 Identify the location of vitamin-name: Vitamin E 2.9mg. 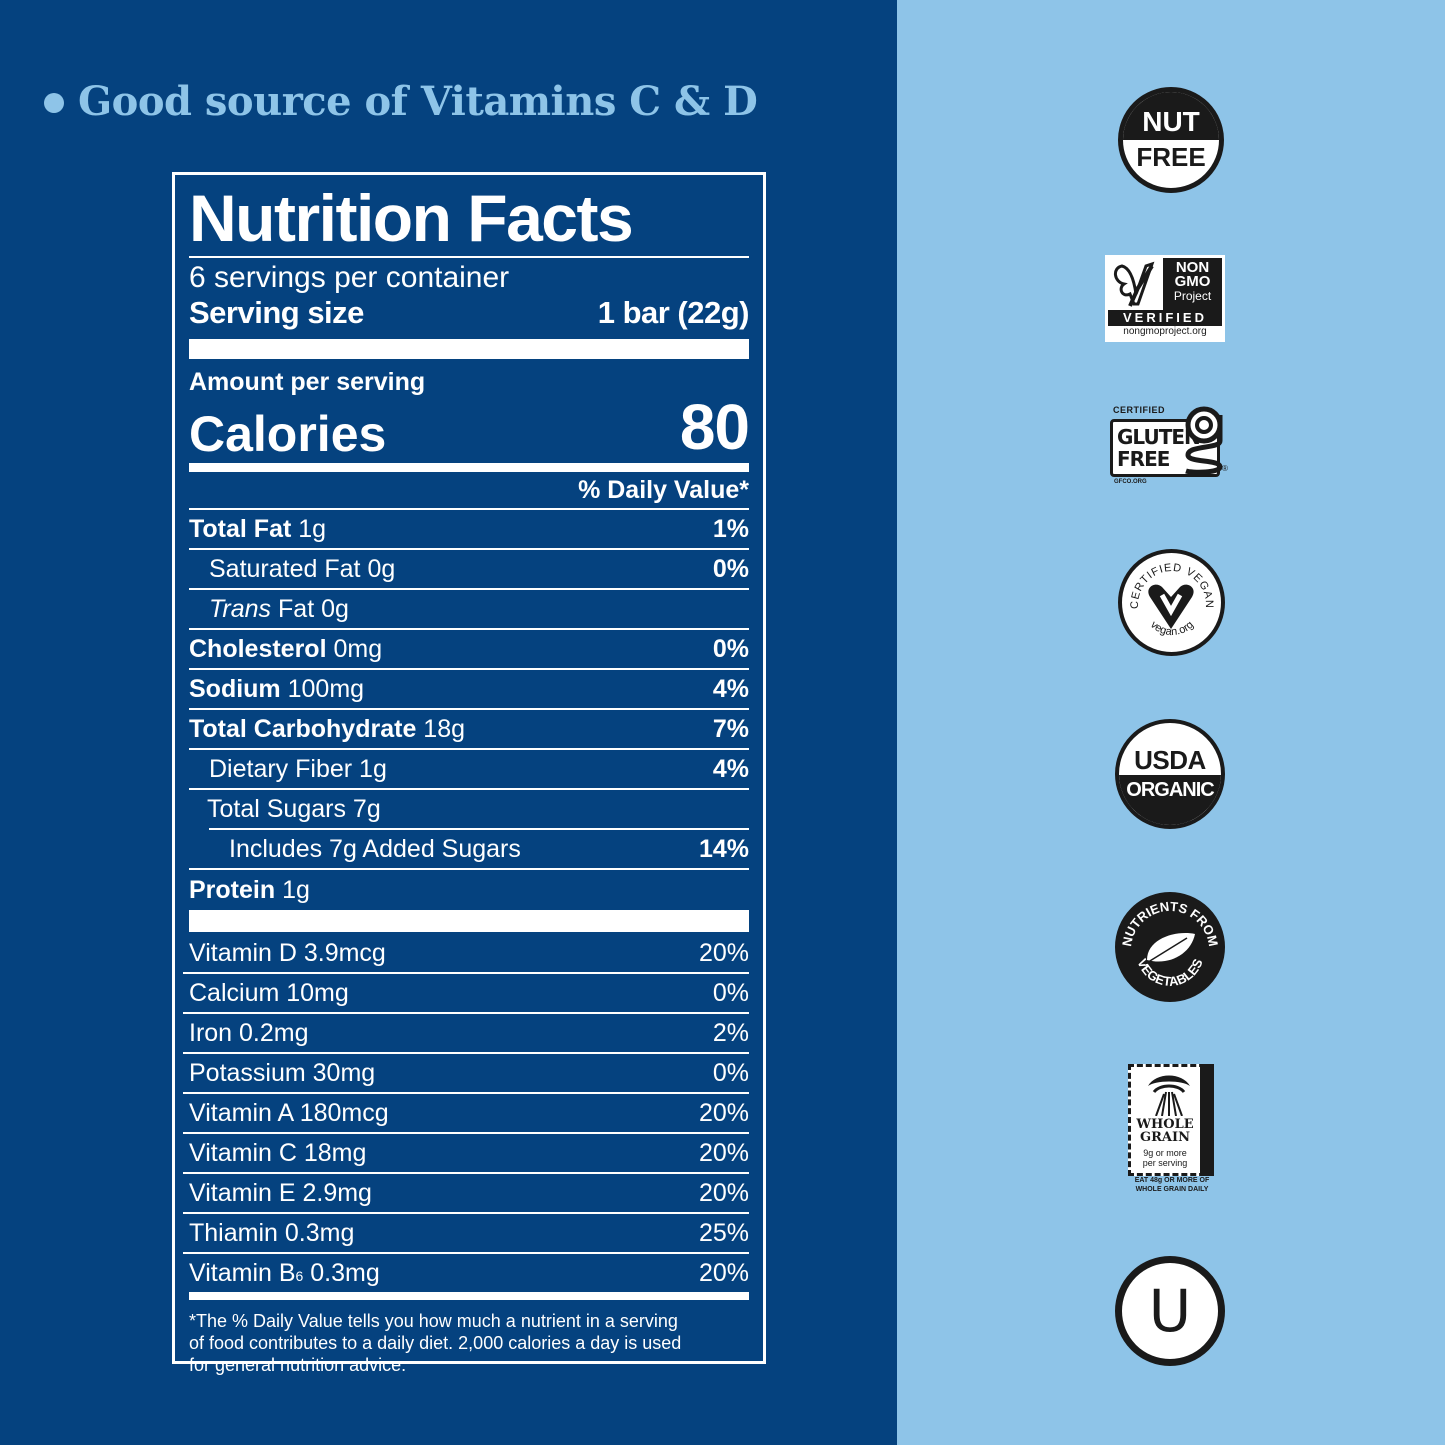
(280, 1192).